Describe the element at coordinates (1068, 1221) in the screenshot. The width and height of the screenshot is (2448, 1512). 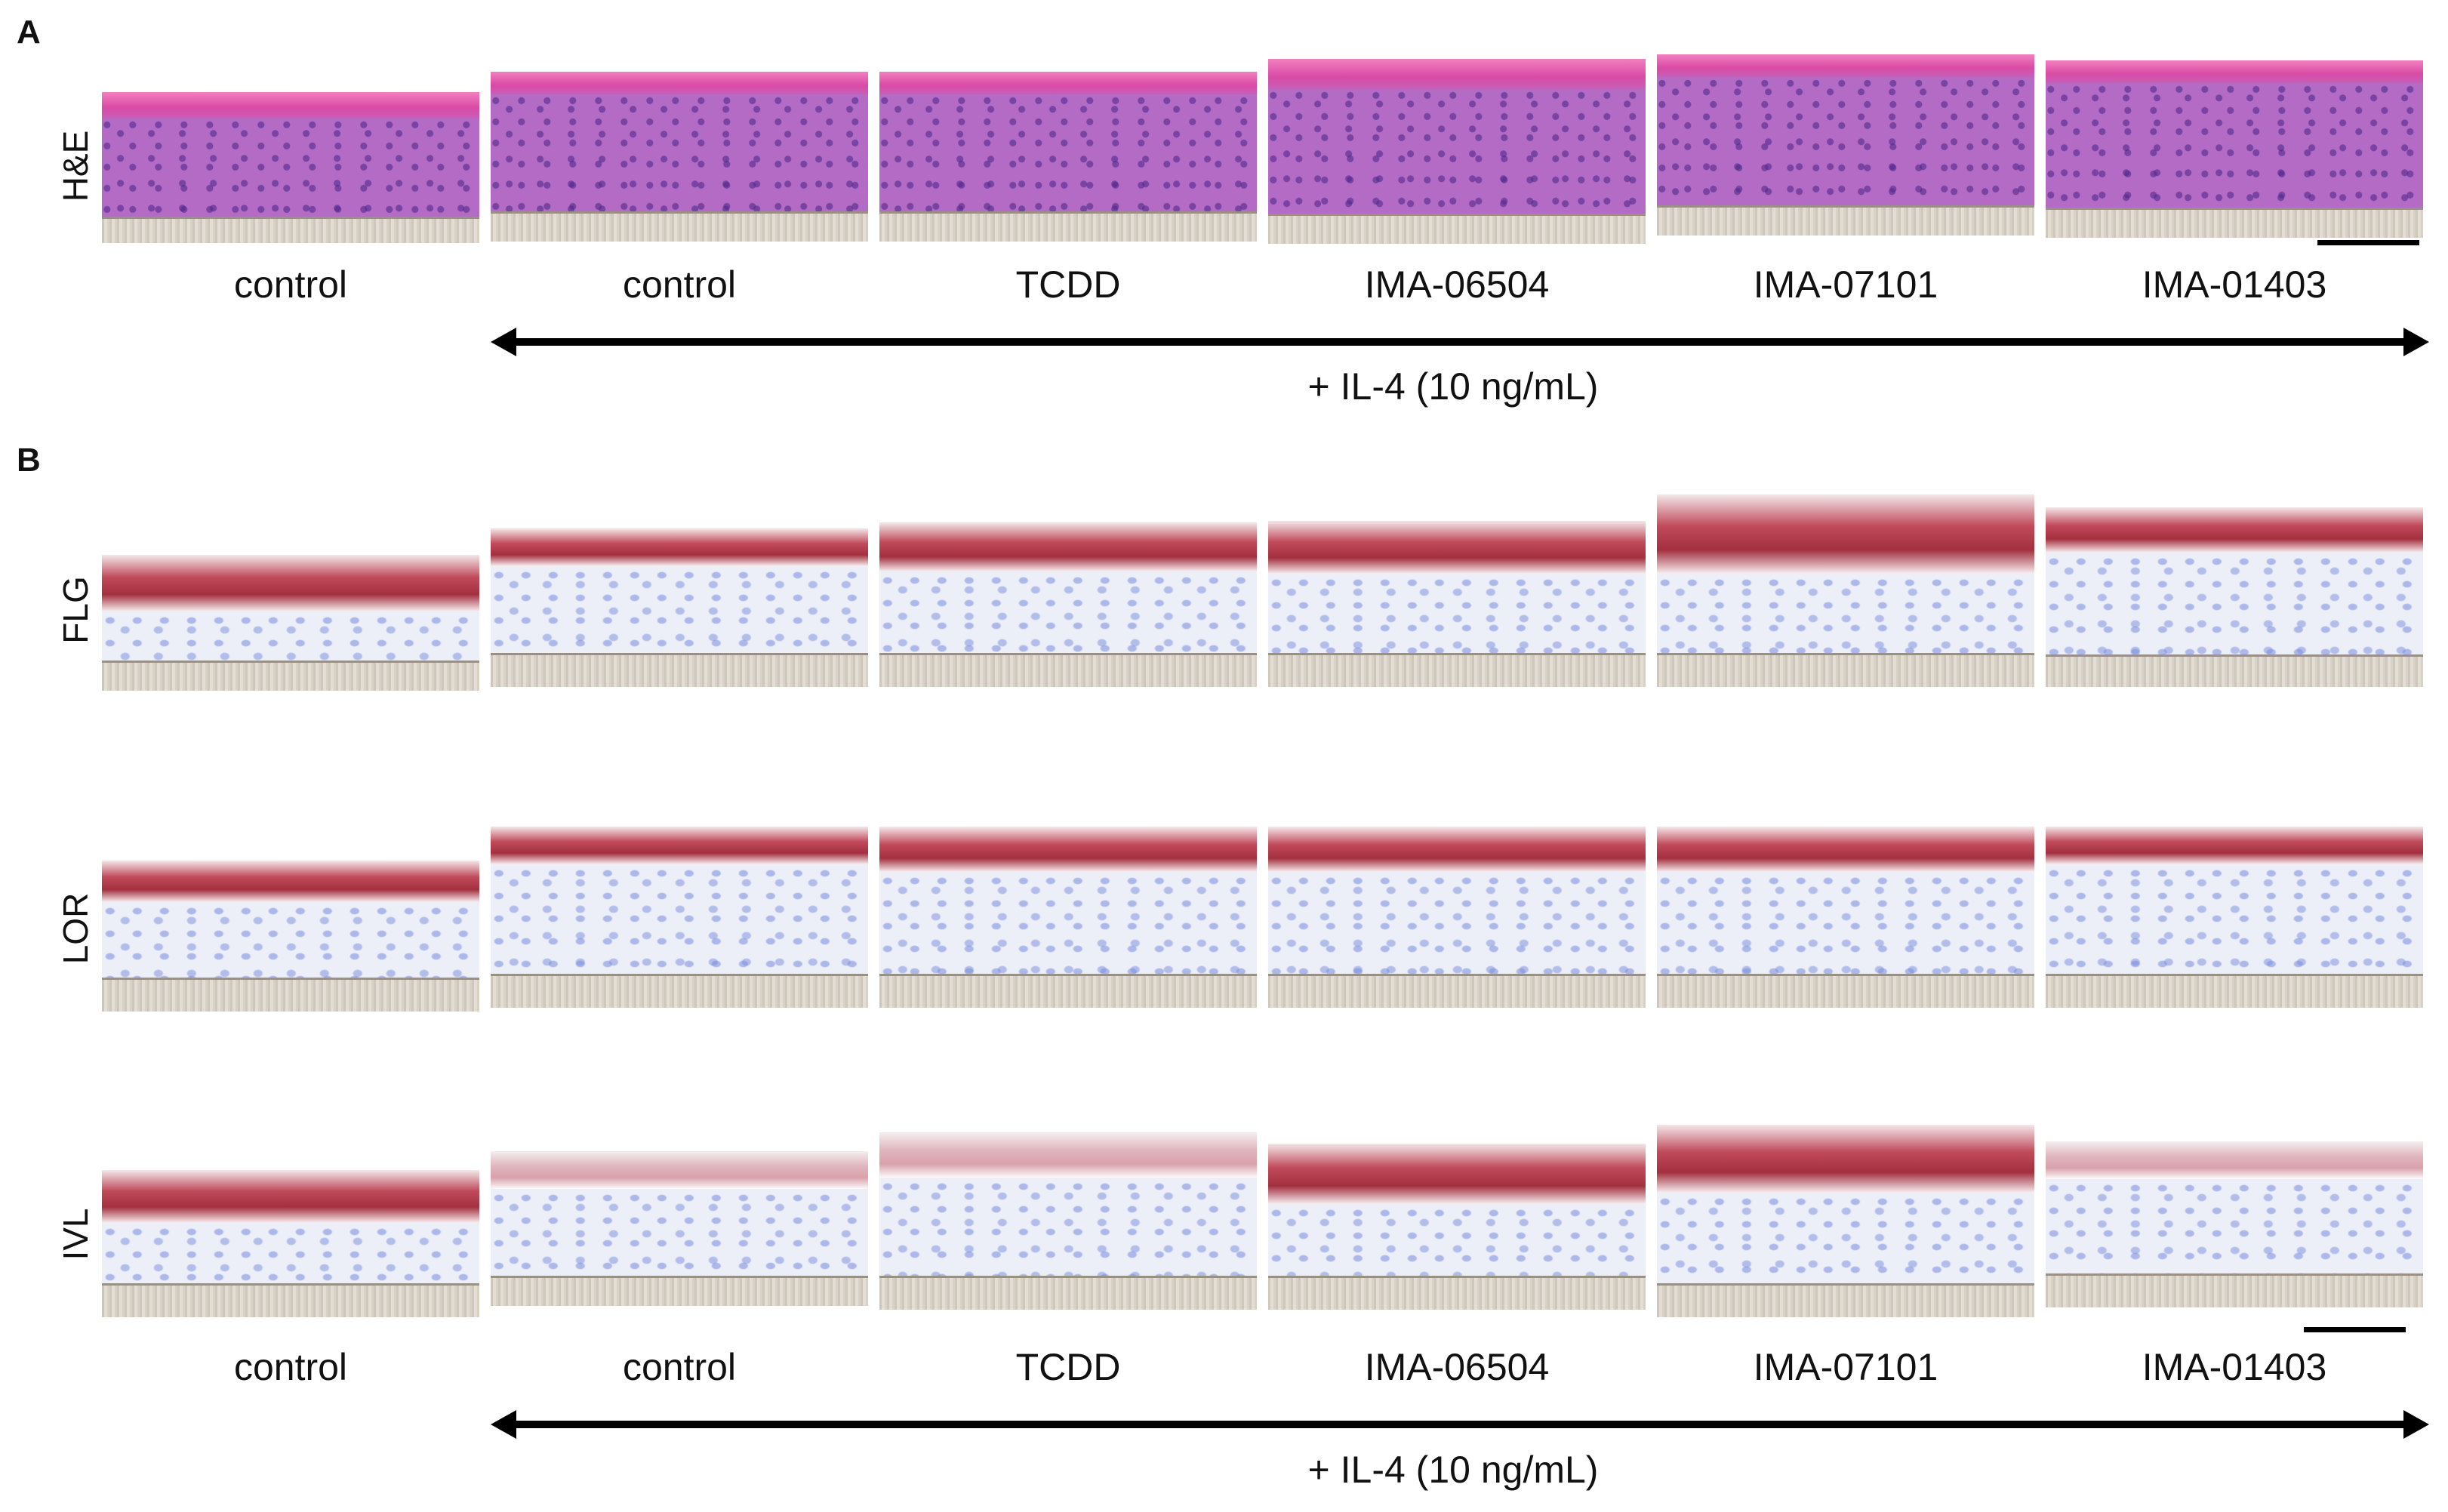
I see `micrograph-ivl-il4-tcdd` at that location.